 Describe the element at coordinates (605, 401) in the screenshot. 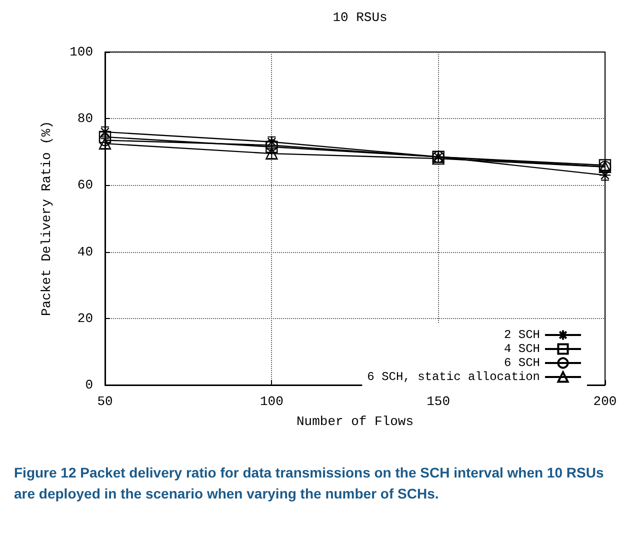

I see `x-tick-label: 200` at that location.